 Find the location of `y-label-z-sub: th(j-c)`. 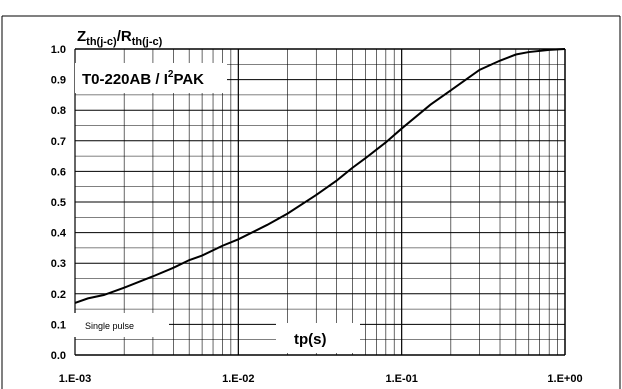

y-label-z-sub: th(j-c) is located at coordinates (101, 42).